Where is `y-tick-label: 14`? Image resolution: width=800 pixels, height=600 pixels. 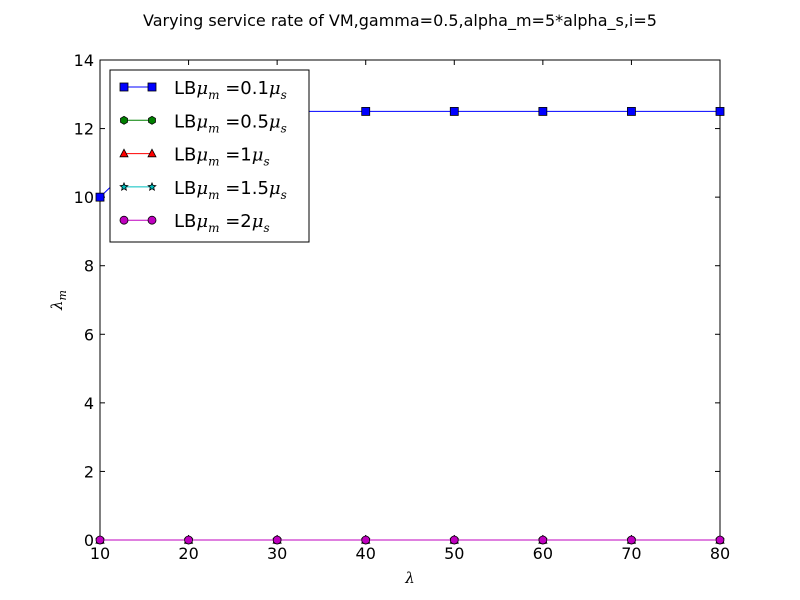
y-tick-label: 14 is located at coordinates (84, 60).